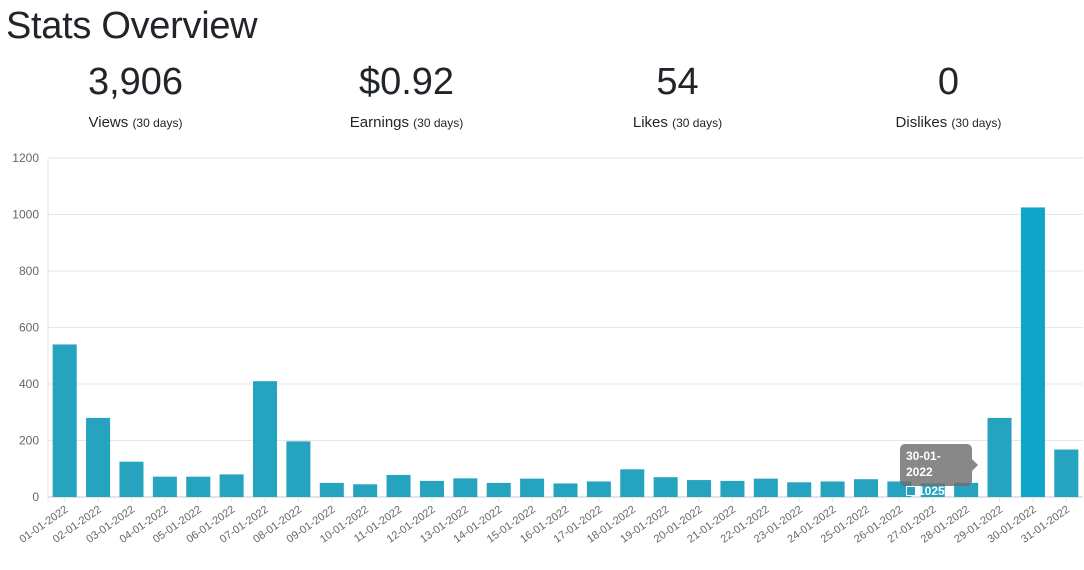 The height and width of the screenshot is (570, 1084). I want to click on stat-dislikes-period: (30 days), so click(976, 123).